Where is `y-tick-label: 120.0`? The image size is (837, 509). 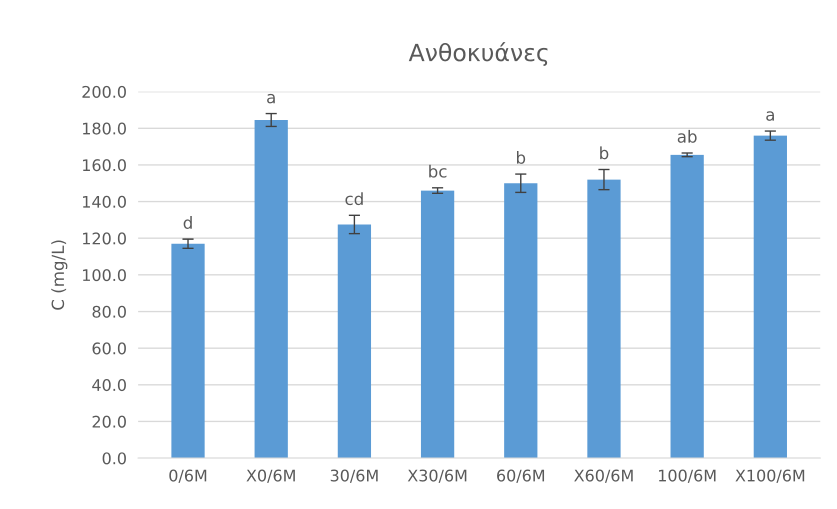
y-tick-label: 120.0 is located at coordinates (104, 238).